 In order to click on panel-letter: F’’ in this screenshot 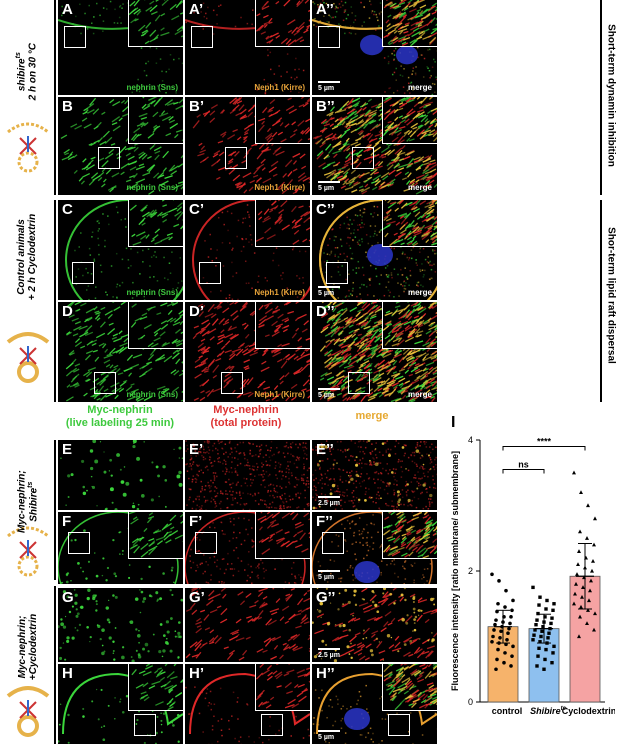, I will do `click(324, 521)`.